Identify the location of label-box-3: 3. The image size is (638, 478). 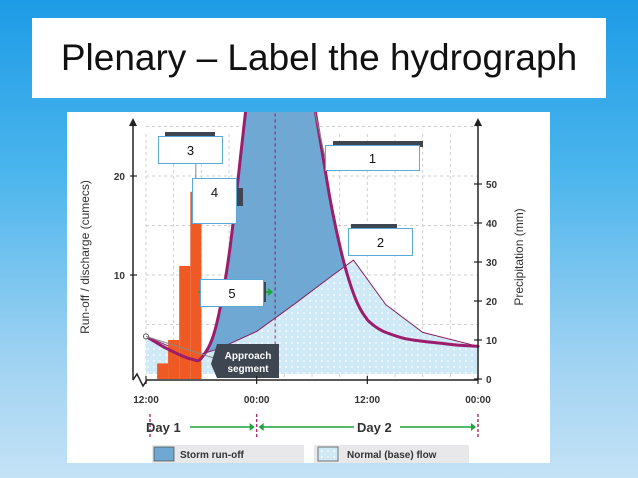
(190, 150).